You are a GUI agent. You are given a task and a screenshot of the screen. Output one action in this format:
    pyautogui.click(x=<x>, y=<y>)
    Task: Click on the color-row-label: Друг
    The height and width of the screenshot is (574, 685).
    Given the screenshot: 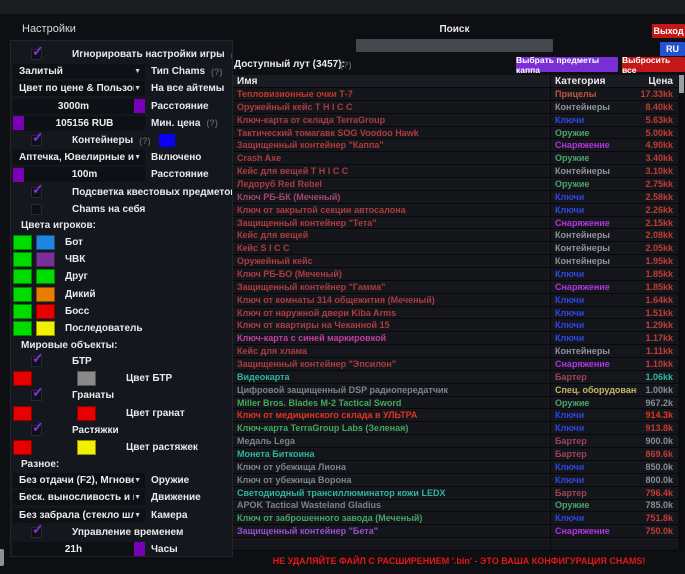 What is the action you would take?
    pyautogui.click(x=76, y=277)
    